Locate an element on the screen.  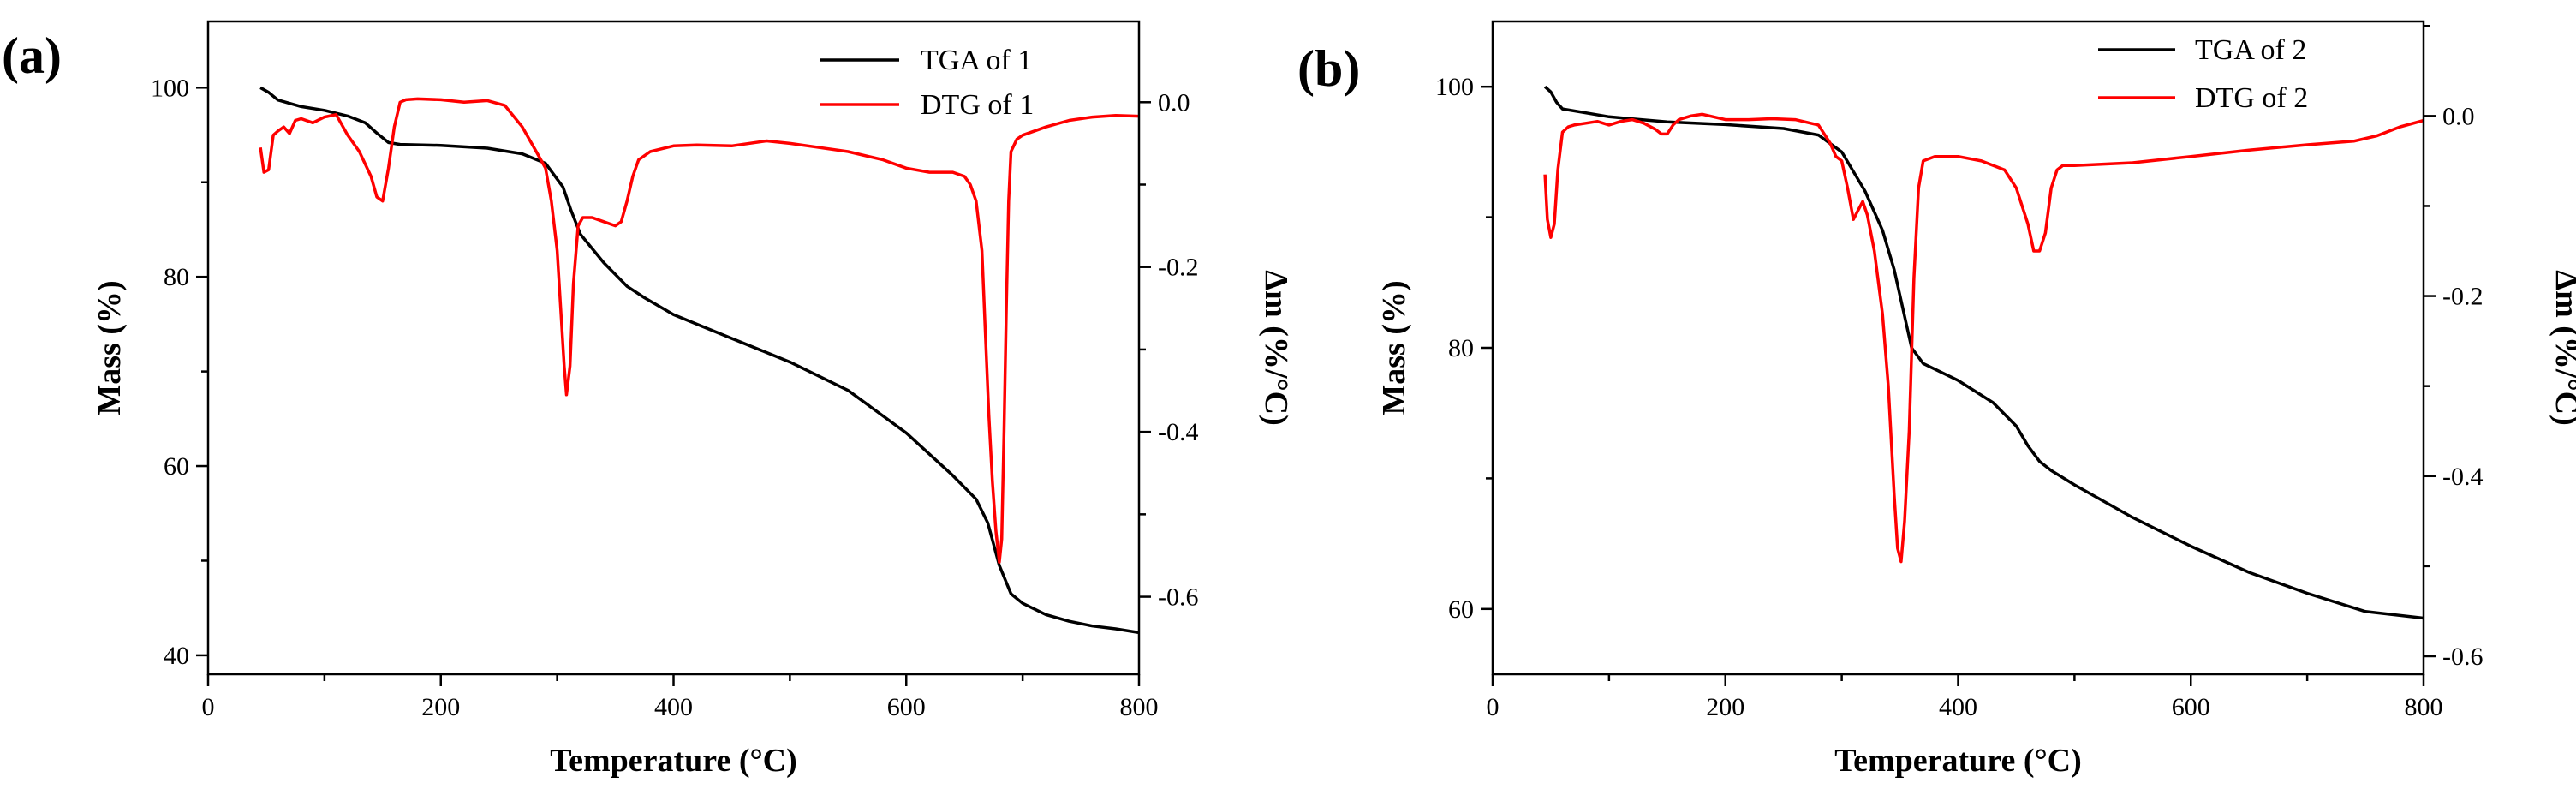
panel-label: (b) is located at coordinates (1328, 68).